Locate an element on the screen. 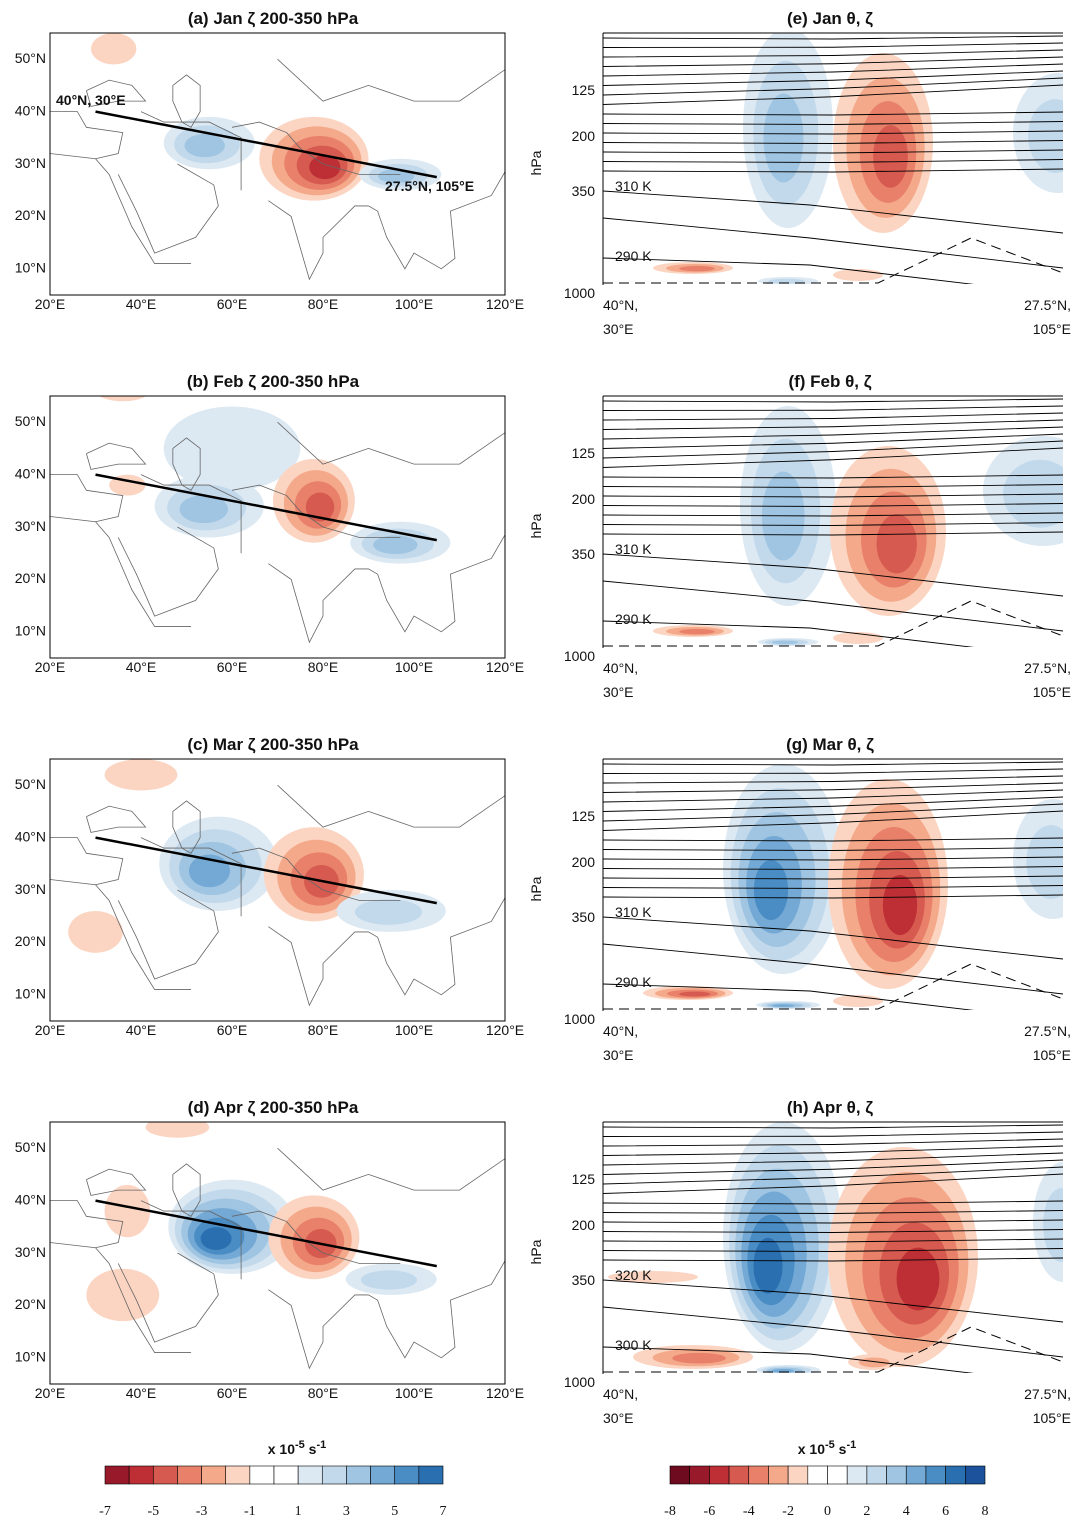 The height and width of the screenshot is (1522, 1074). label-part: -1 is located at coordinates (321, 1445).